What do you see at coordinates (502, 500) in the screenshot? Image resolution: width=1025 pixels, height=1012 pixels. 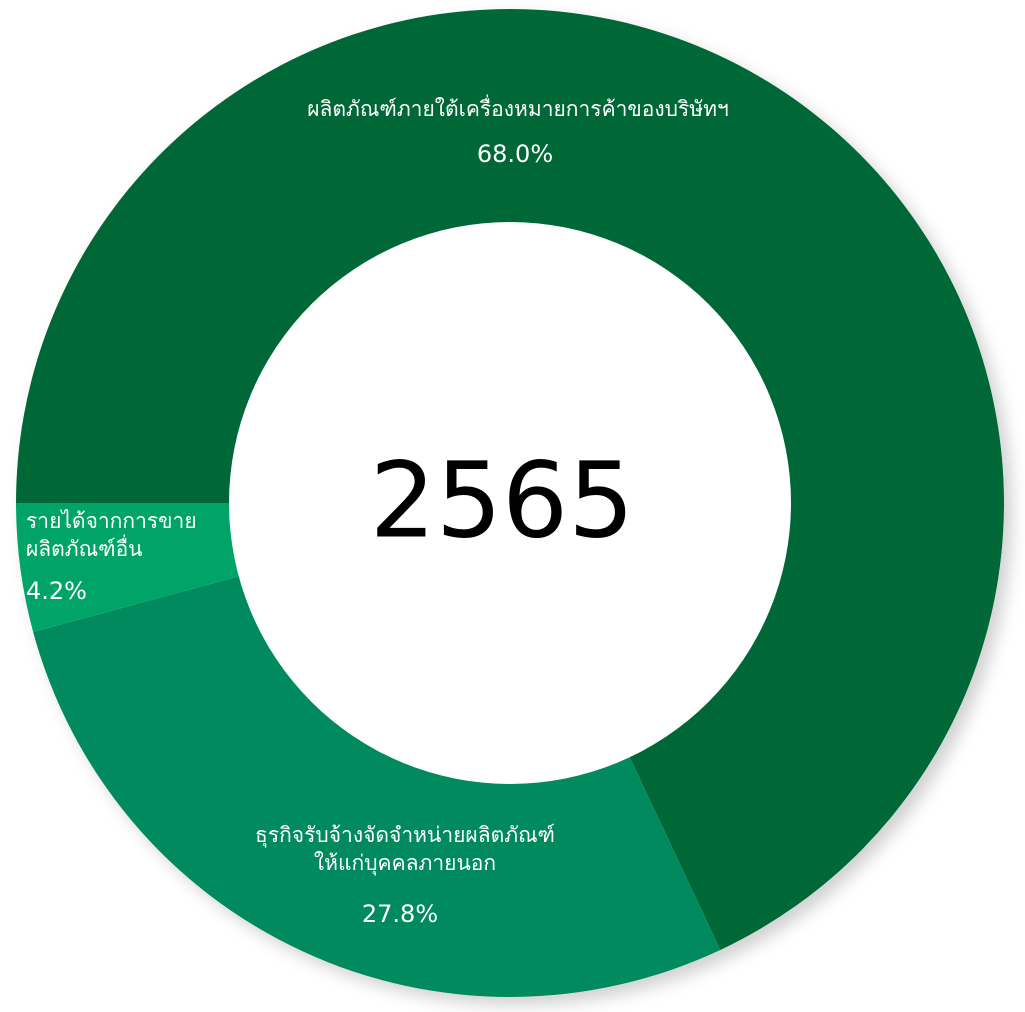 I see `center-label: 2565` at bounding box center [502, 500].